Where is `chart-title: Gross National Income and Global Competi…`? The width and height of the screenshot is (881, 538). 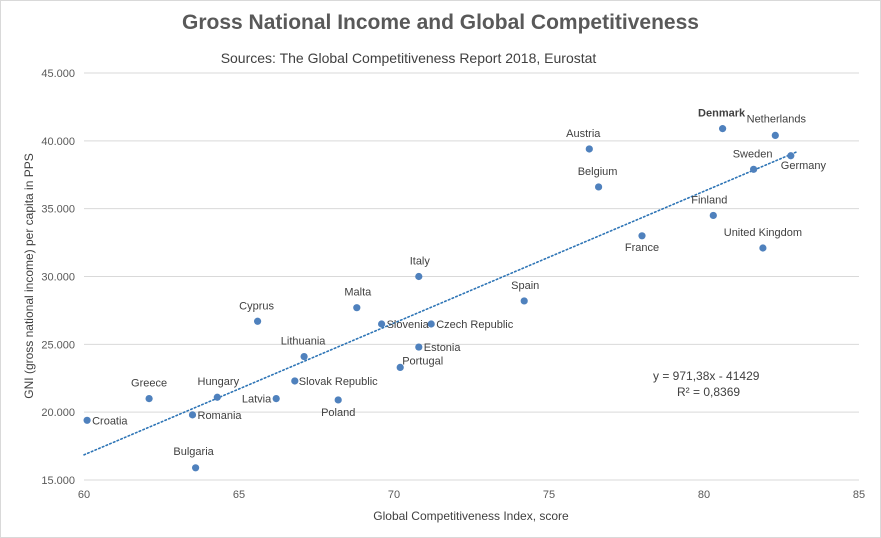
chart-title: Gross National Income and Global Competi… is located at coordinates (440, 22).